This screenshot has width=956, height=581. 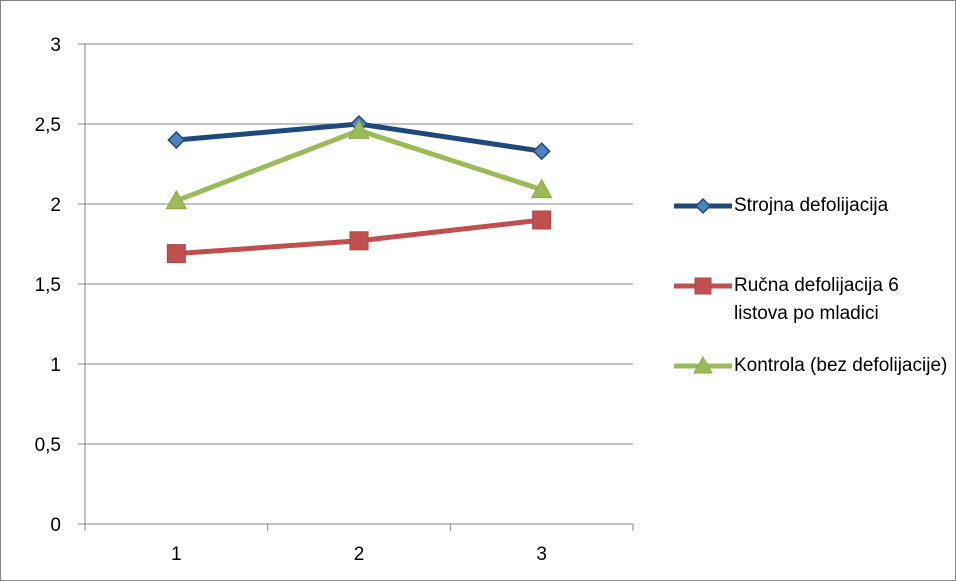 What do you see at coordinates (841, 365) in the screenshot?
I see `legend-label: Kontrola (bez defolijacije)` at bounding box center [841, 365].